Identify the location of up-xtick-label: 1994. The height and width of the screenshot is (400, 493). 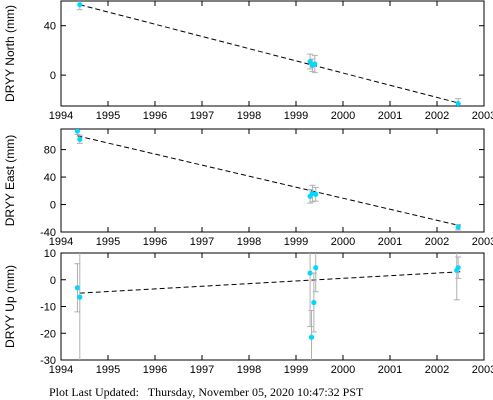
(61, 370).